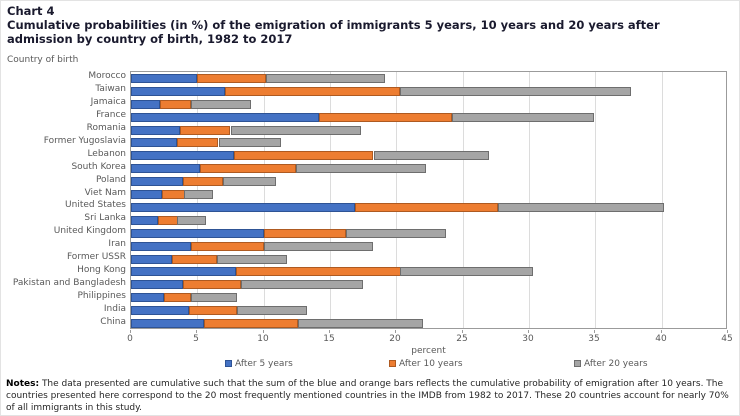 This screenshot has width=740, height=416. What do you see at coordinates (727, 339) in the screenshot?
I see `tick-label: 45` at bounding box center [727, 339].